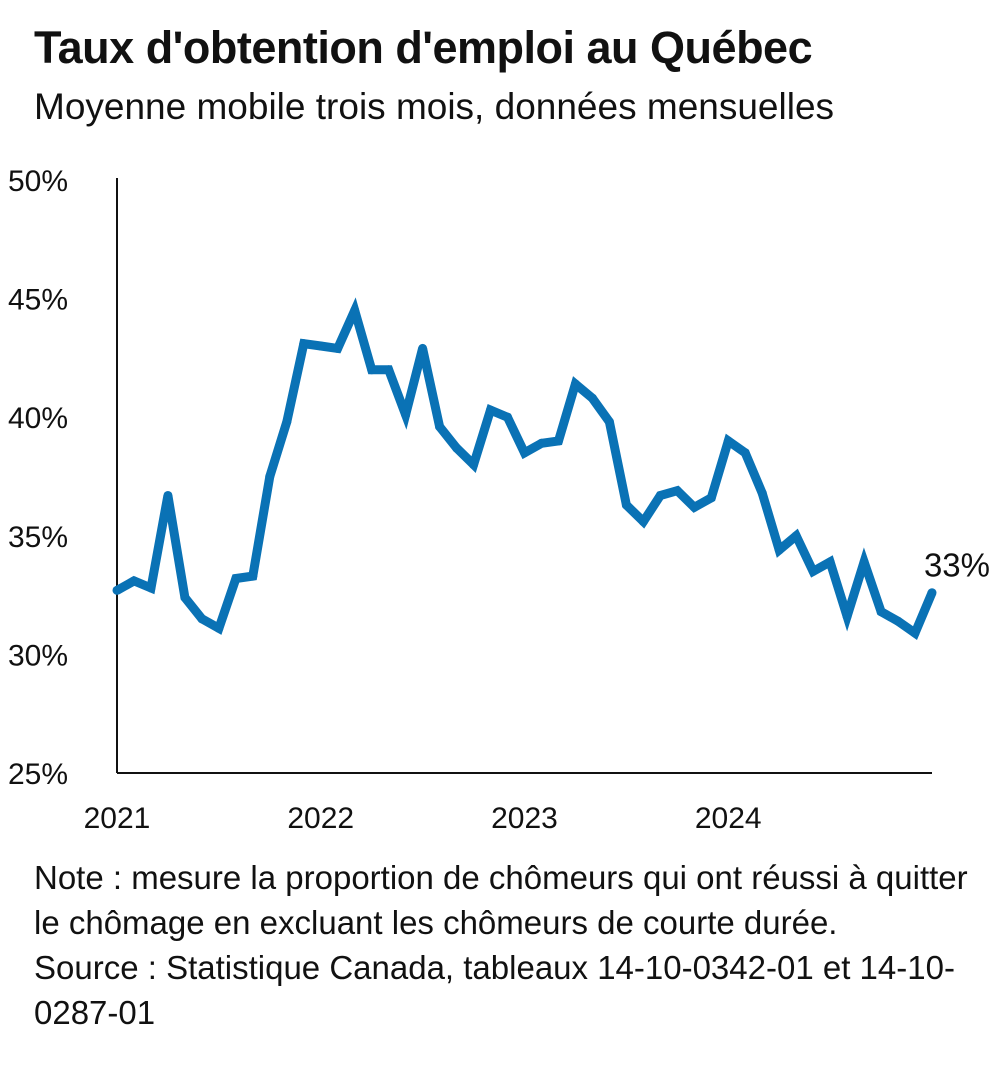 The image size is (1002, 1086). I want to click on x-tick-label: 2021, so click(117, 818).